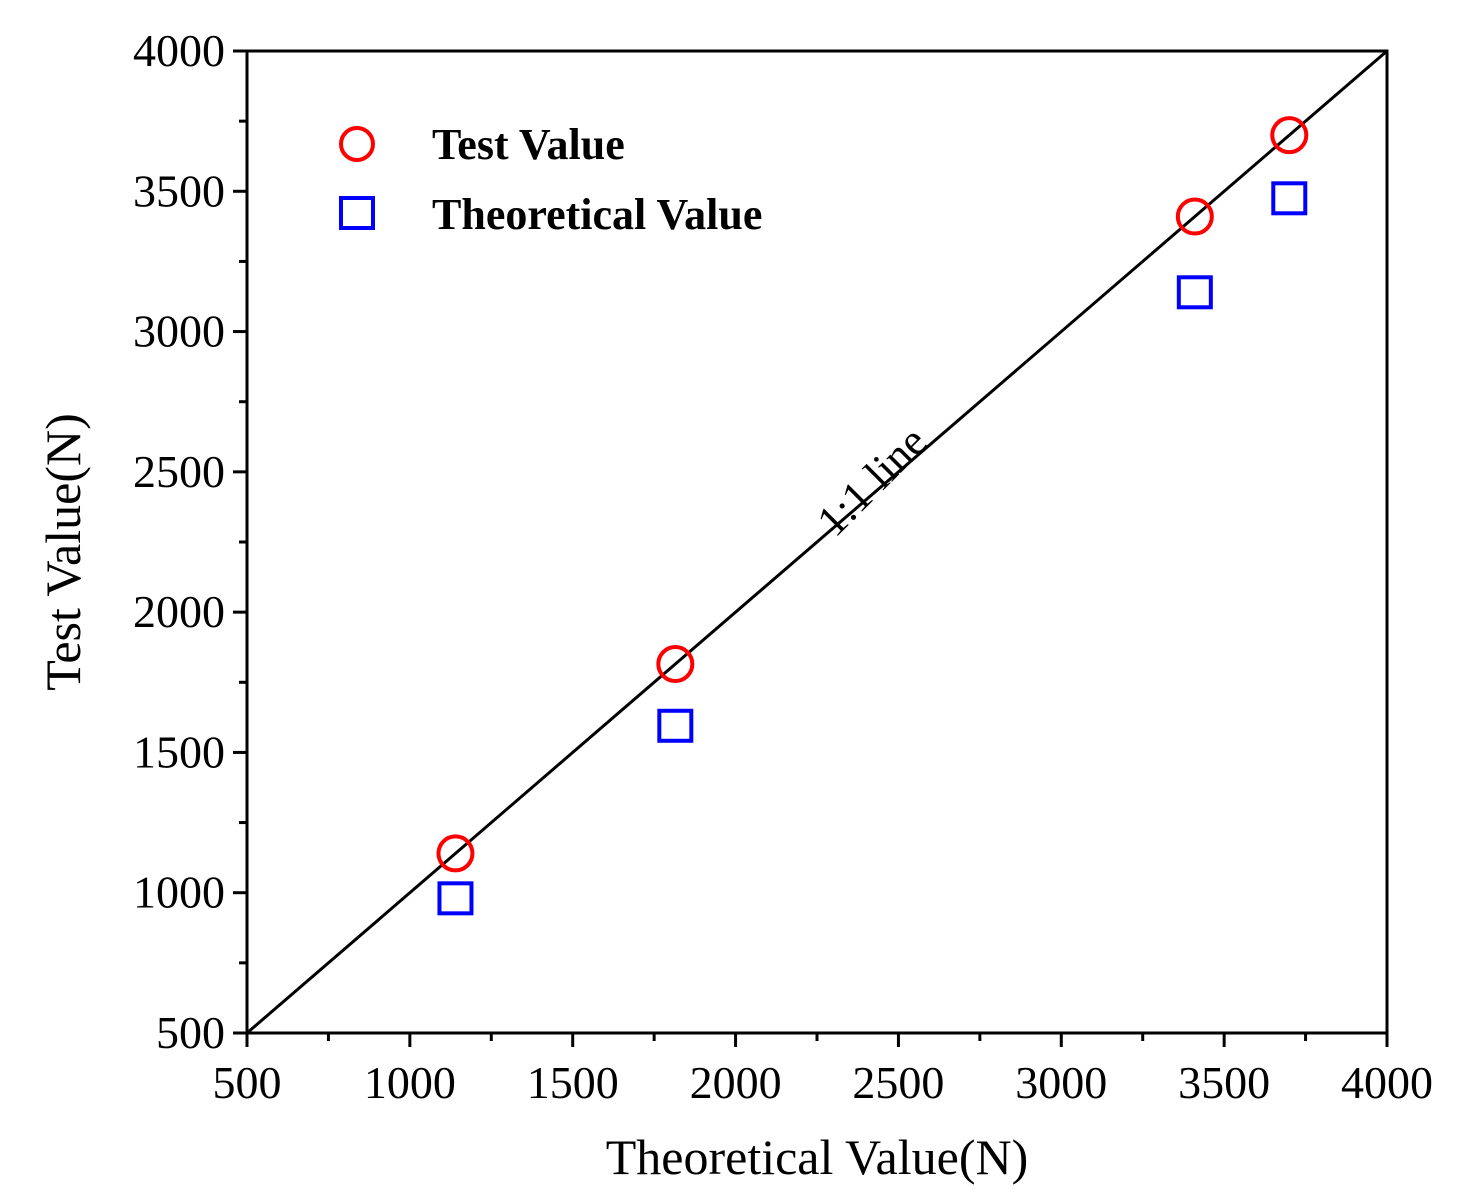 The image size is (1477, 1204). I want to click on x-tick-label: 2500, so click(898, 1082).